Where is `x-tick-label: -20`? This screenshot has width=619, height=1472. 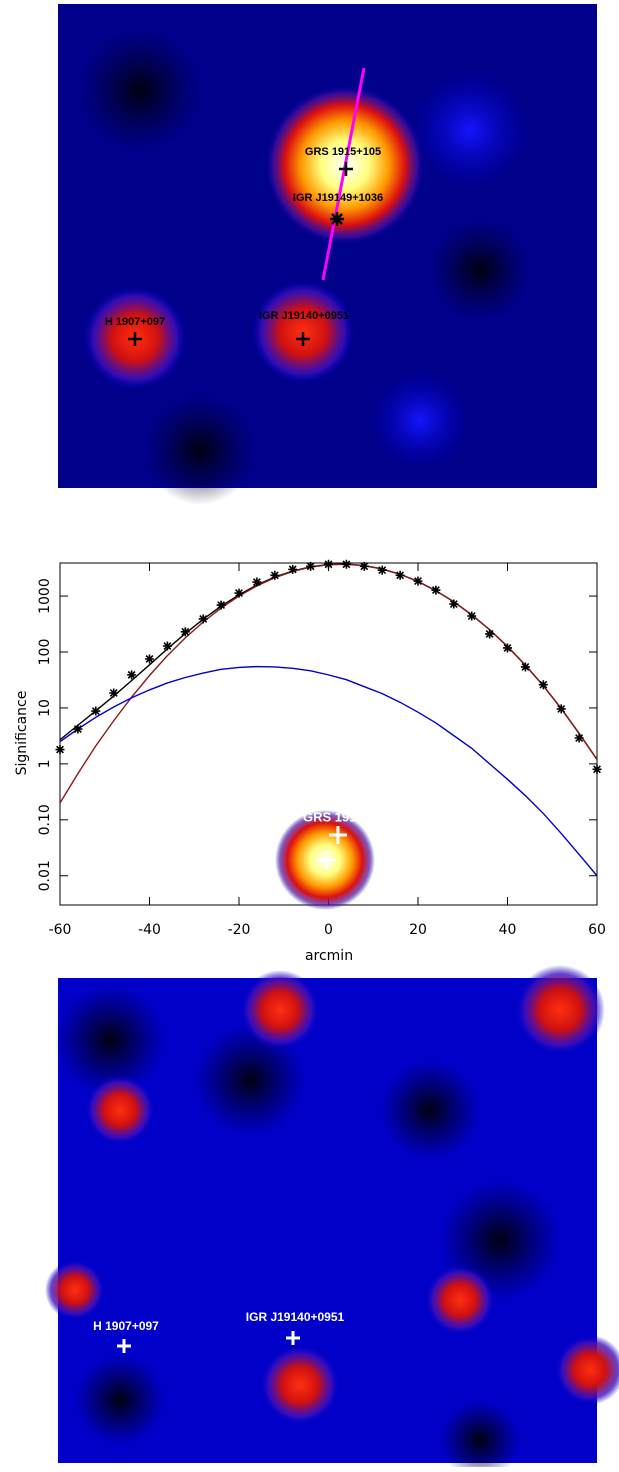 x-tick-label: -20 is located at coordinates (239, 930).